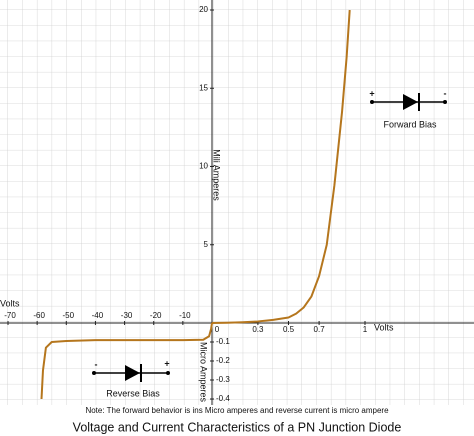  I want to click on forward-diode-symbol, so click(408, 102).